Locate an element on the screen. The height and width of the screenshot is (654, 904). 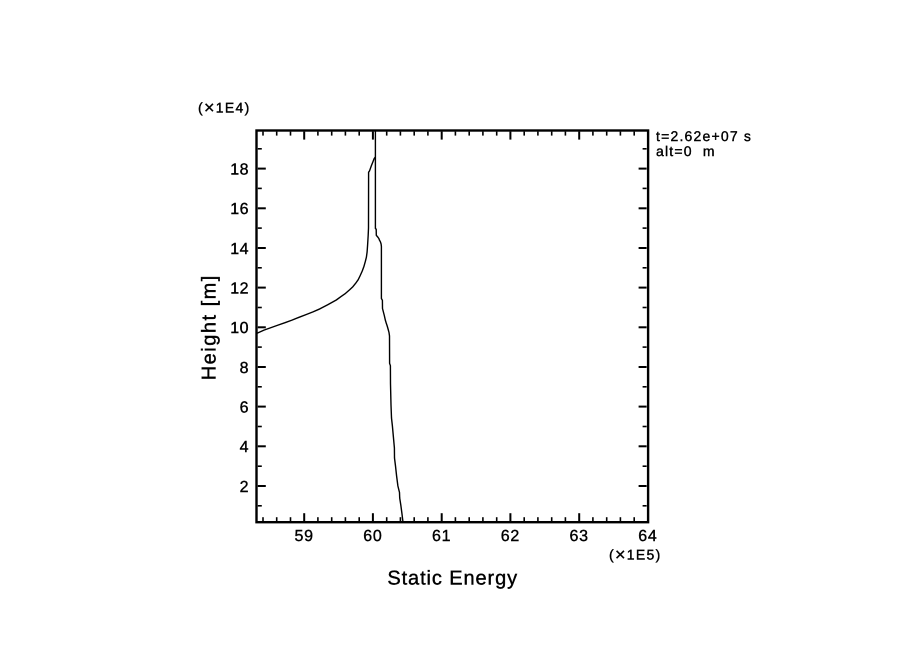
svg-text: Height [m] is located at coordinates (210, 327).